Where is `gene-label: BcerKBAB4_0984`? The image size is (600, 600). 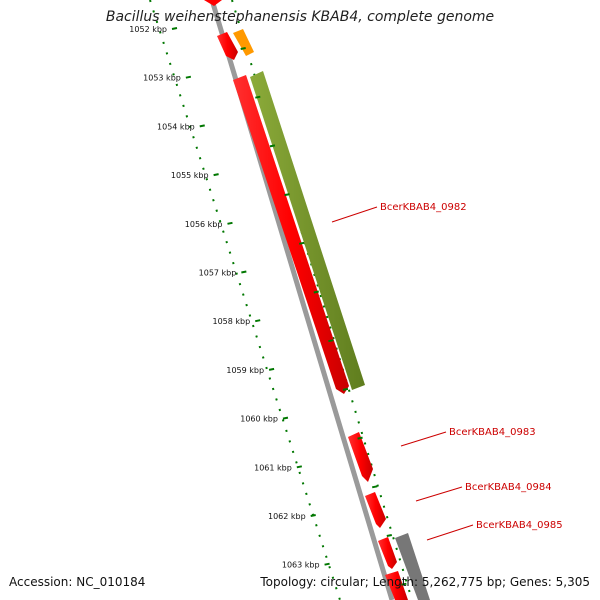 gene-label: BcerKBAB4_0984 is located at coordinates (508, 487).